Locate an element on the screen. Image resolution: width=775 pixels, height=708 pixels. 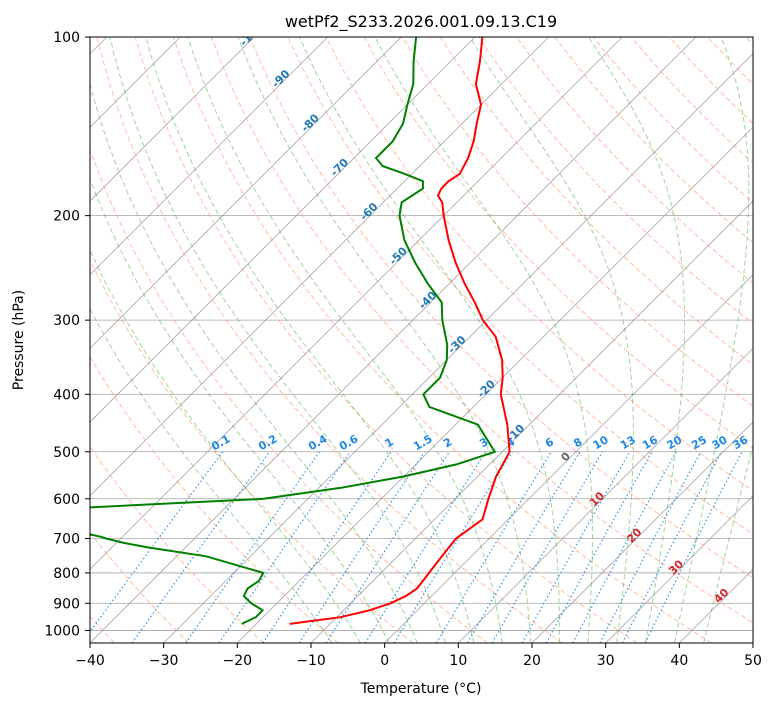
y-tick-label: 900 is located at coordinates (66, 604).